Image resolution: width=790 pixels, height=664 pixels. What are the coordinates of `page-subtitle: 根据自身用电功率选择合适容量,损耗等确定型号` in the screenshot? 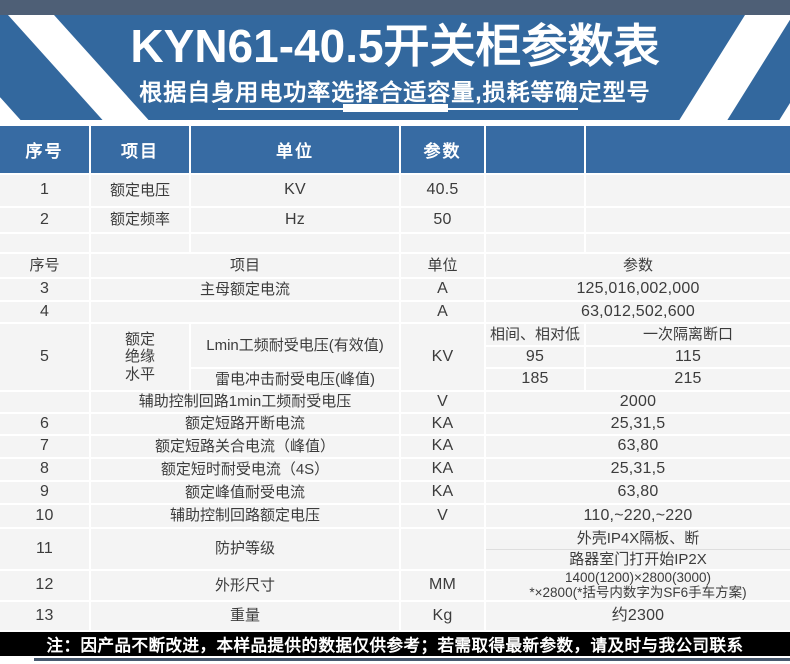 It's located at (395, 92).